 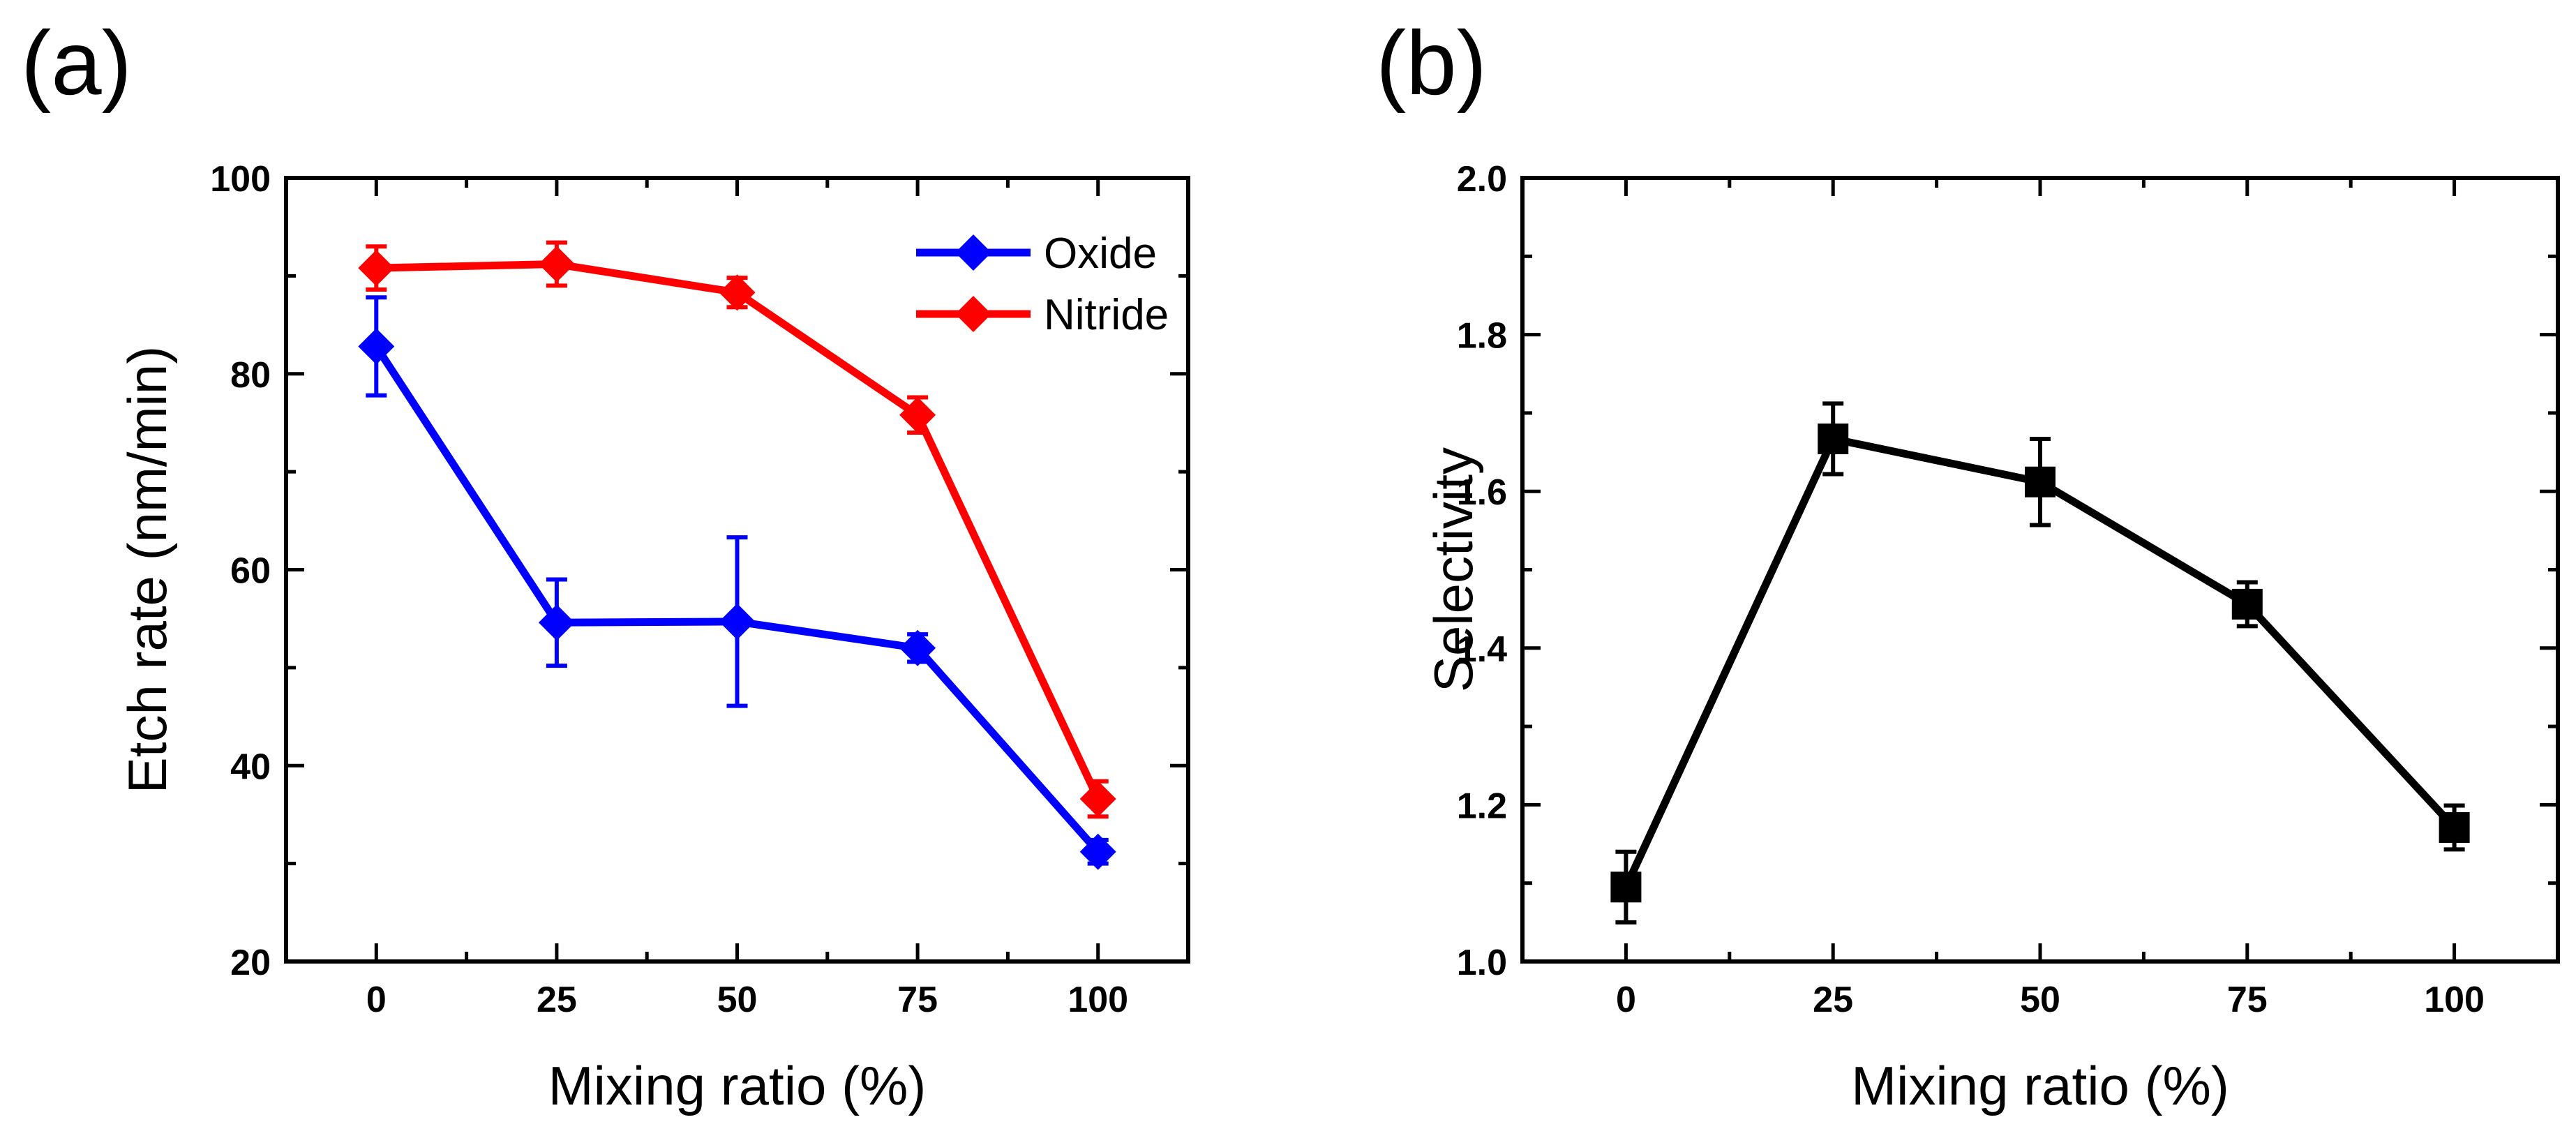 What do you see at coordinates (1482, 806) in the screenshot?
I see `y-tick-label: 1.2` at bounding box center [1482, 806].